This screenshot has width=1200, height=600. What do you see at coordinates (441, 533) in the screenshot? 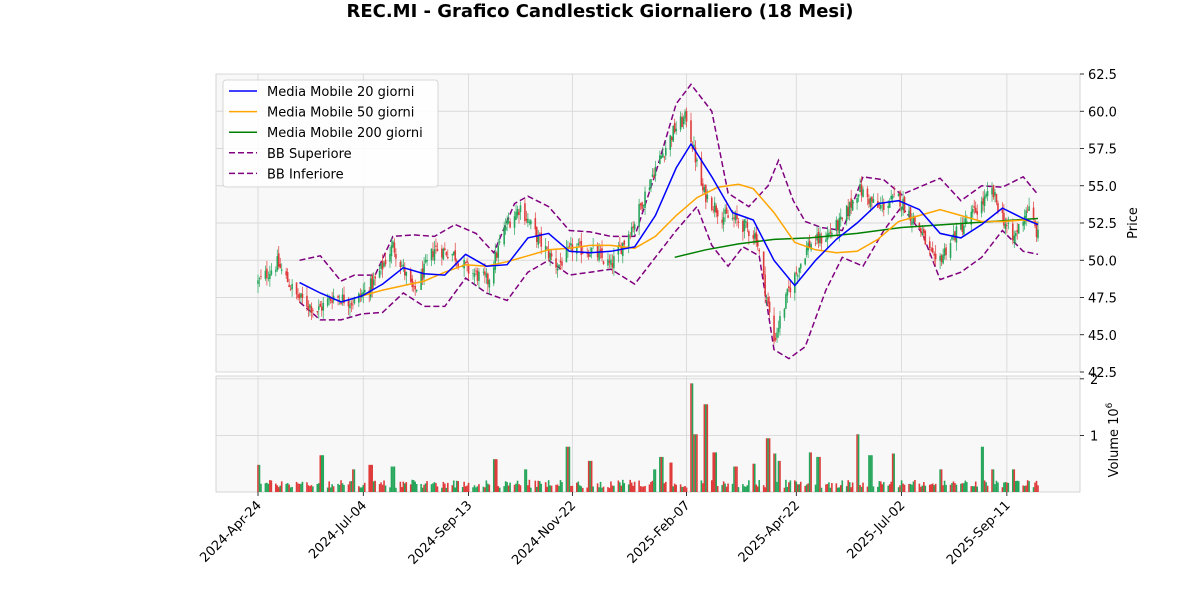
I see `x-tick-label: 2024-Sep-13` at bounding box center [441, 533].